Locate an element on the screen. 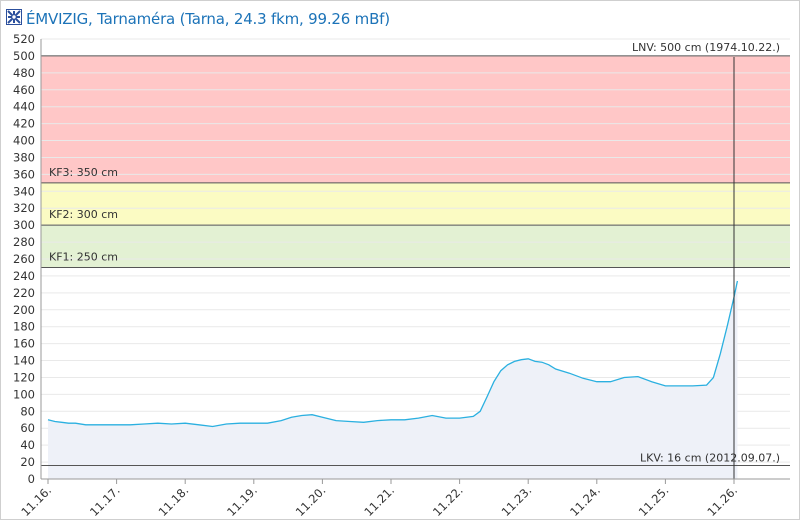 The height and width of the screenshot is (520, 800). y-tick-label: 180 is located at coordinates (24, 327).